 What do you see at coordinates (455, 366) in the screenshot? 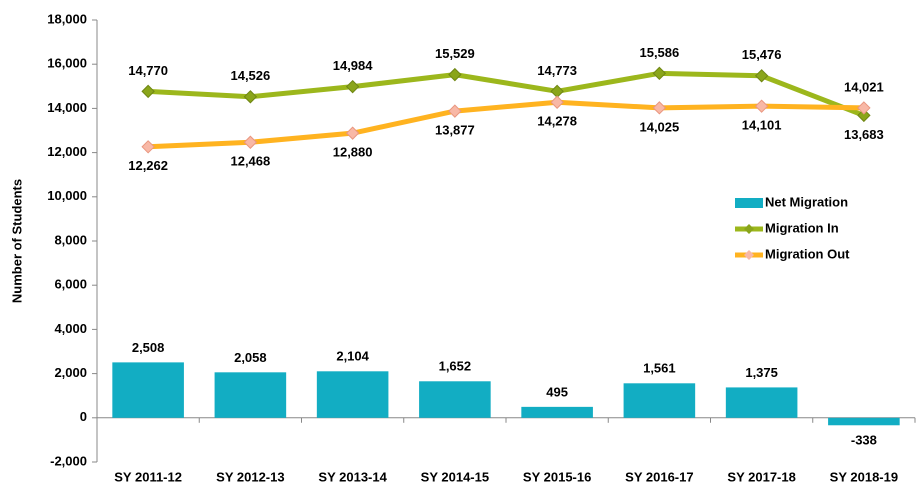
I see `bar-value-label: 1,652` at bounding box center [455, 366].